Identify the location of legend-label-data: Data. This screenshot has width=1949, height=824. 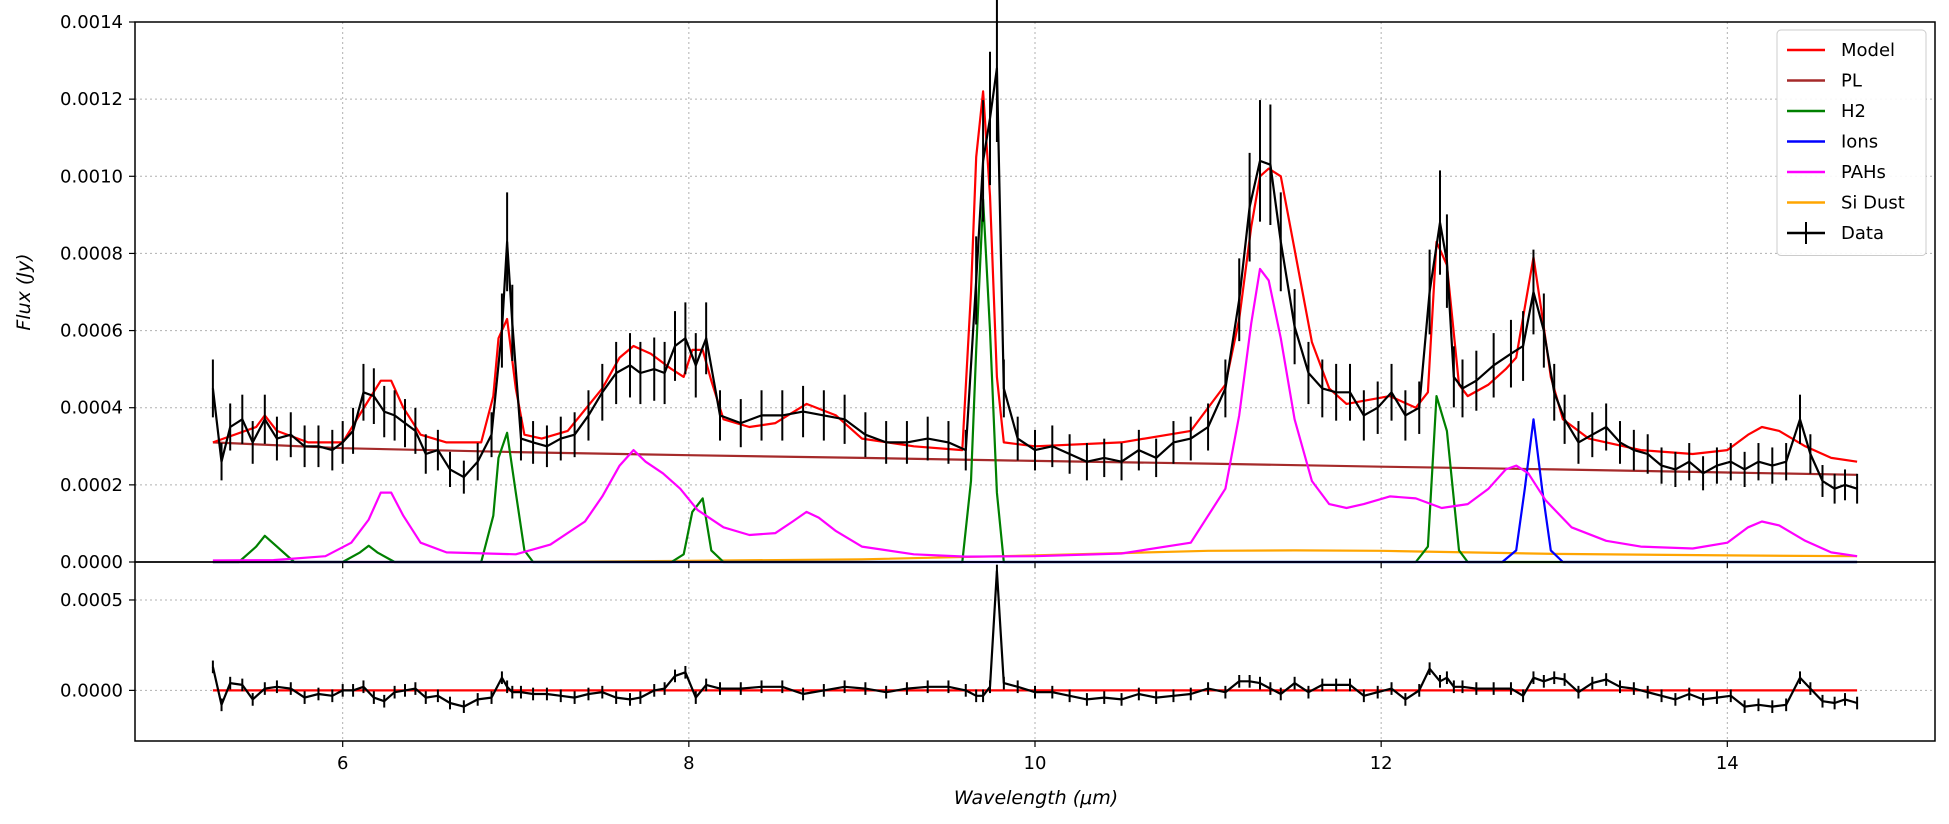
(1862, 233).